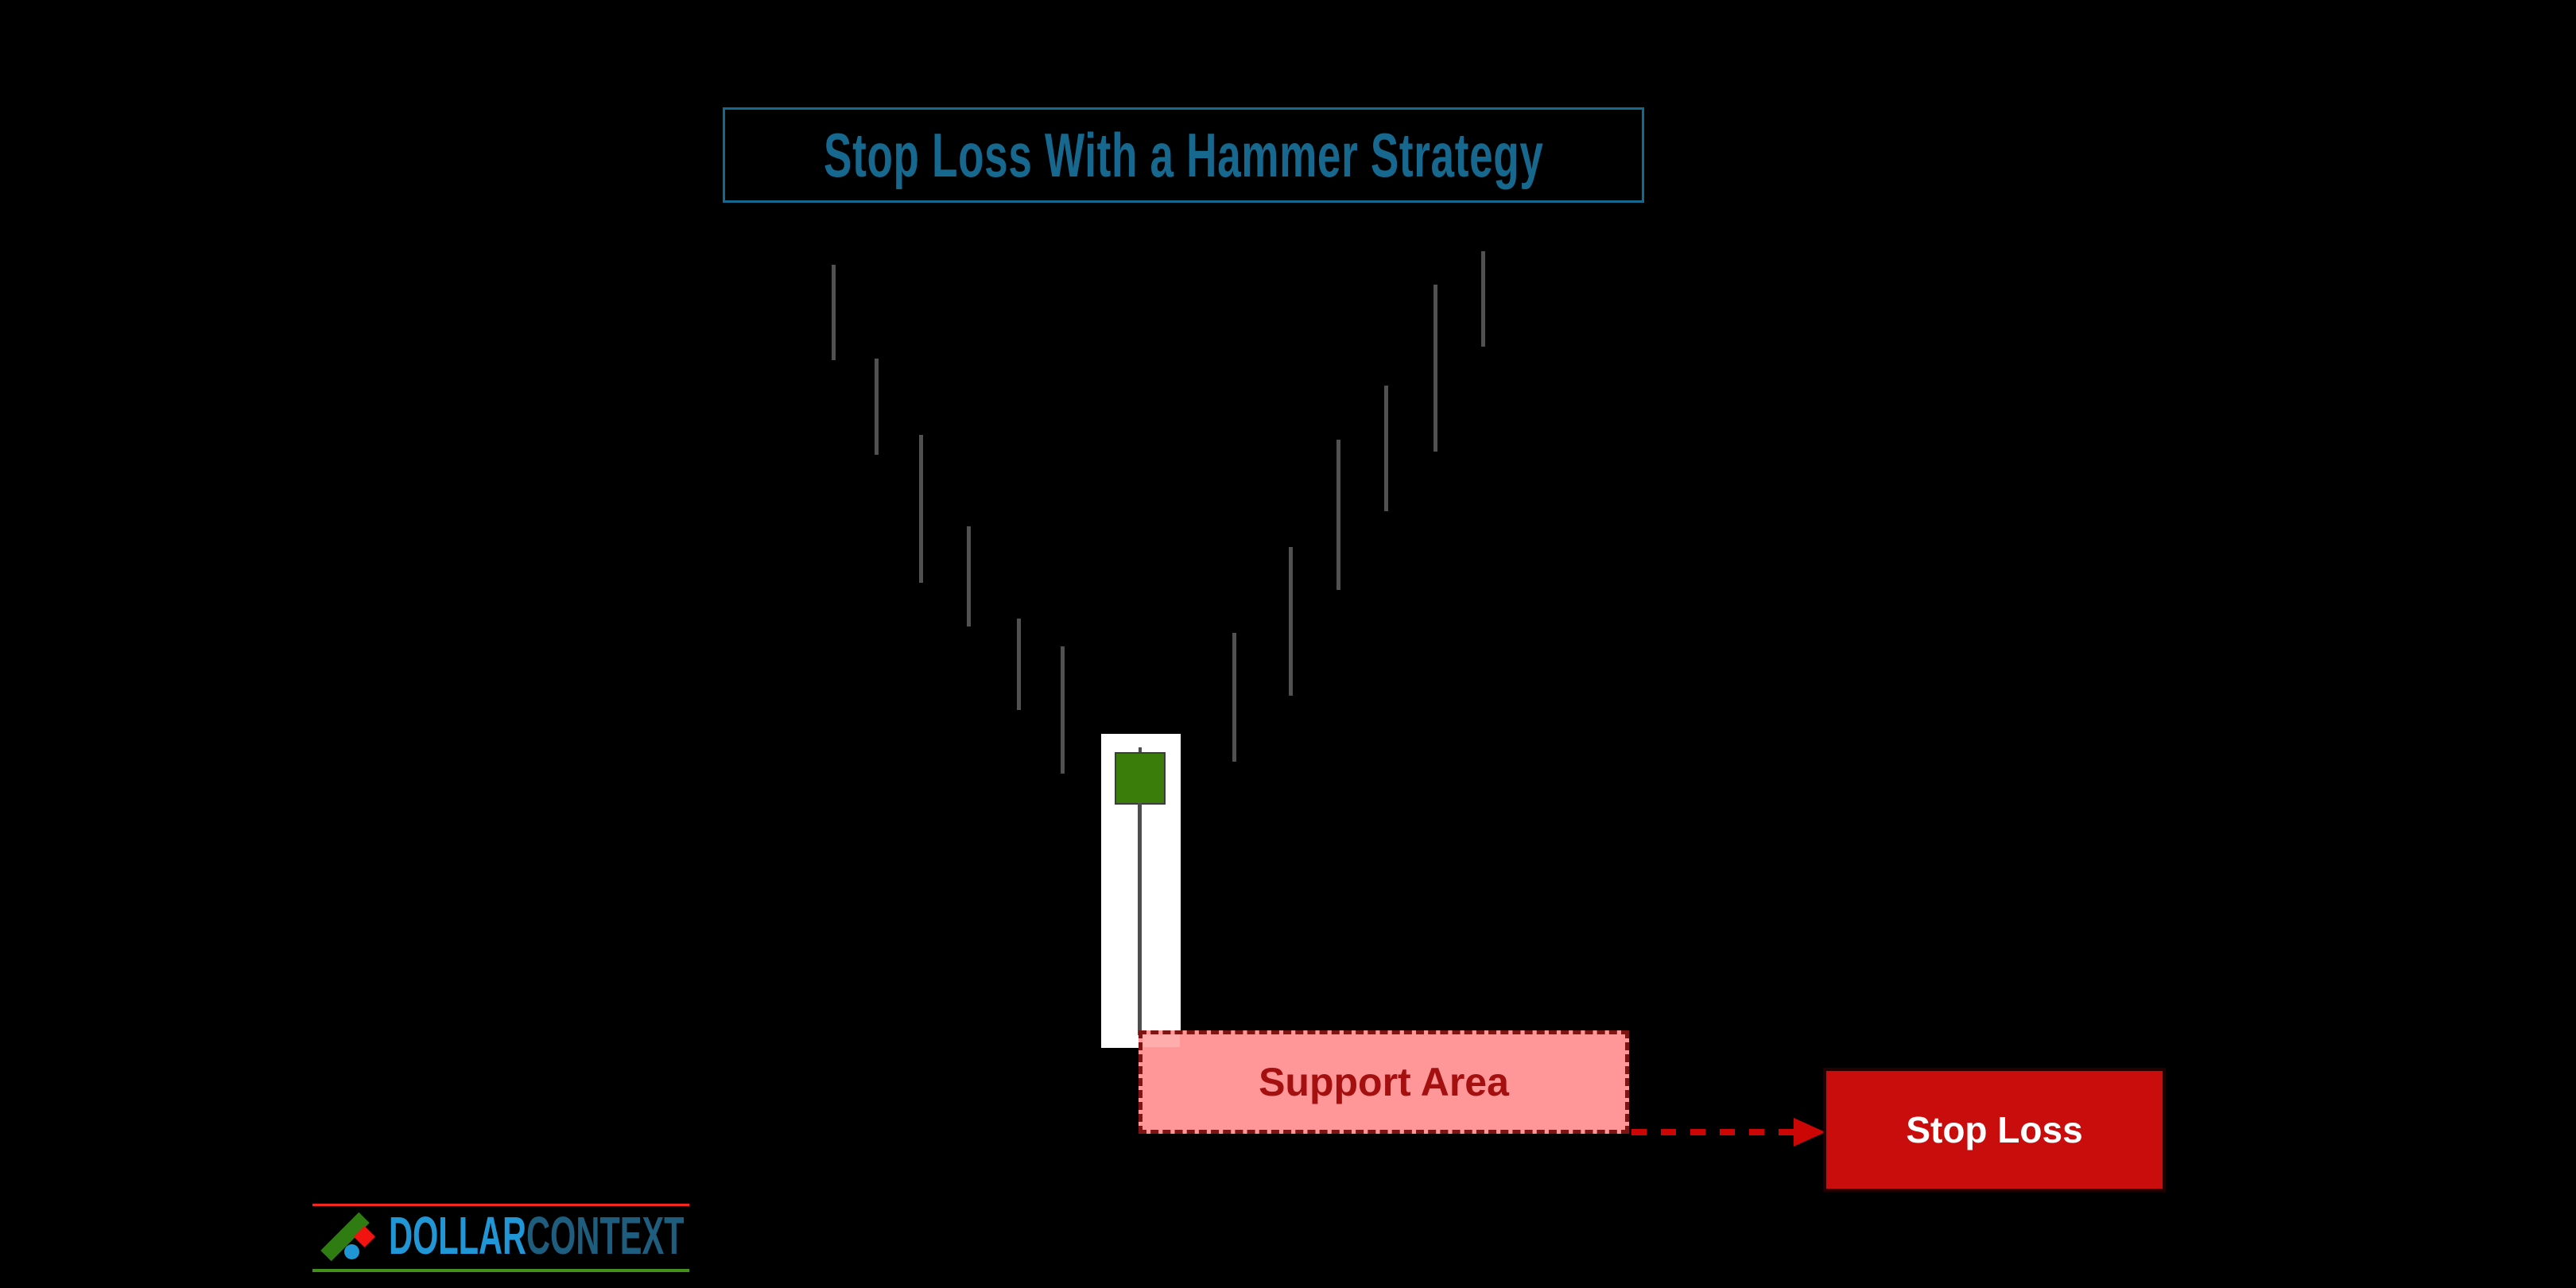 The height and width of the screenshot is (1288, 2576). Describe the element at coordinates (1140, 779) in the screenshot. I see `hammer-body` at that location.